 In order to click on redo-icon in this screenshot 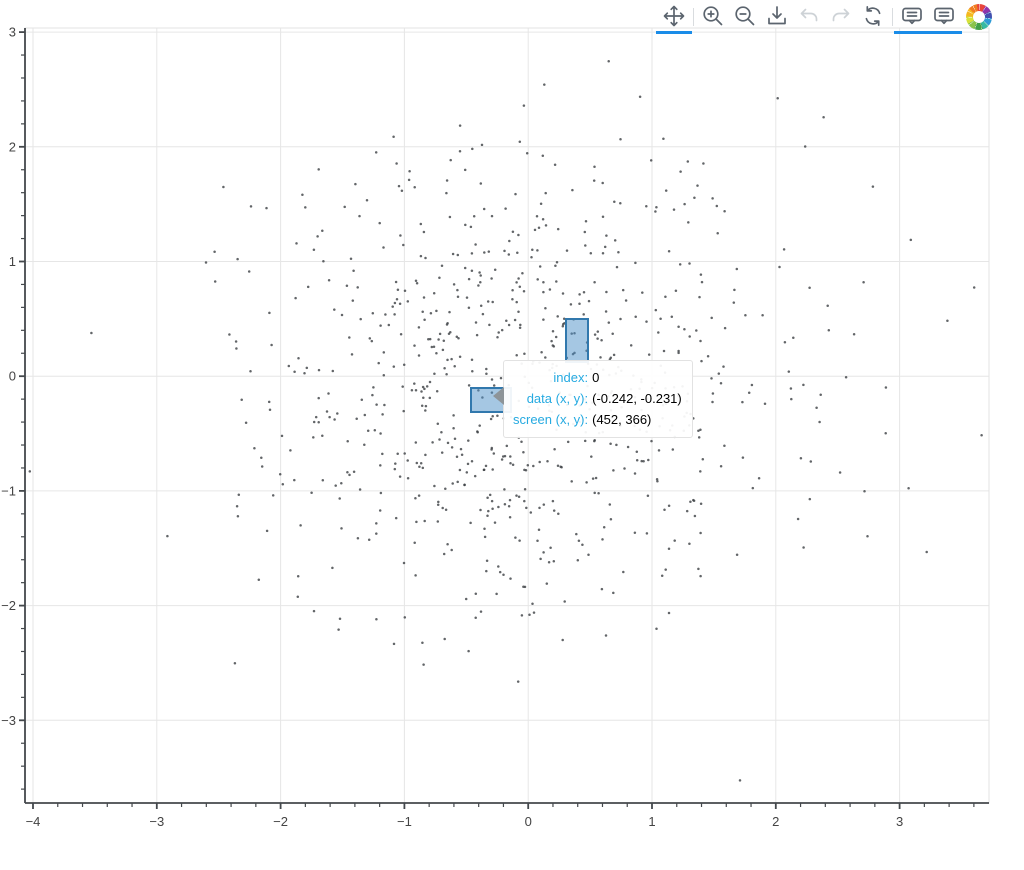, I will do `click(841, 17)`.